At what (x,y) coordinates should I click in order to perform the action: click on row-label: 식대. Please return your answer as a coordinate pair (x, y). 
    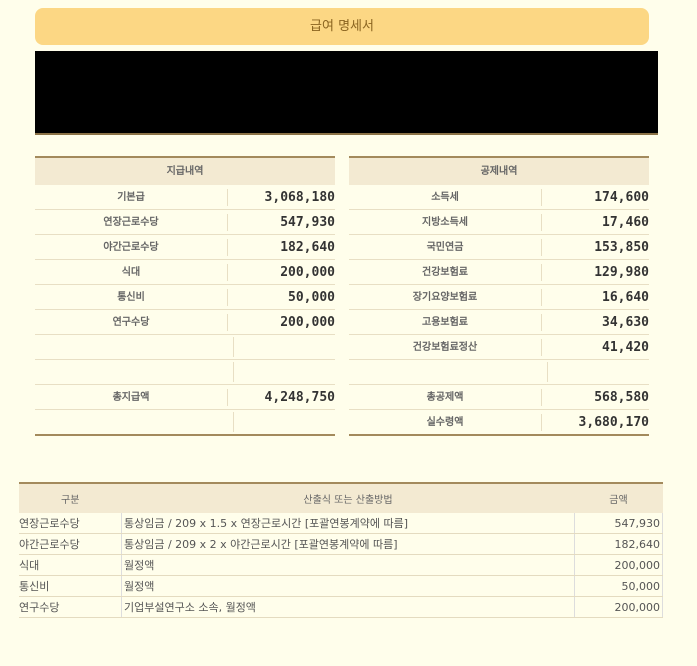
    Looking at the image, I should click on (131, 272).